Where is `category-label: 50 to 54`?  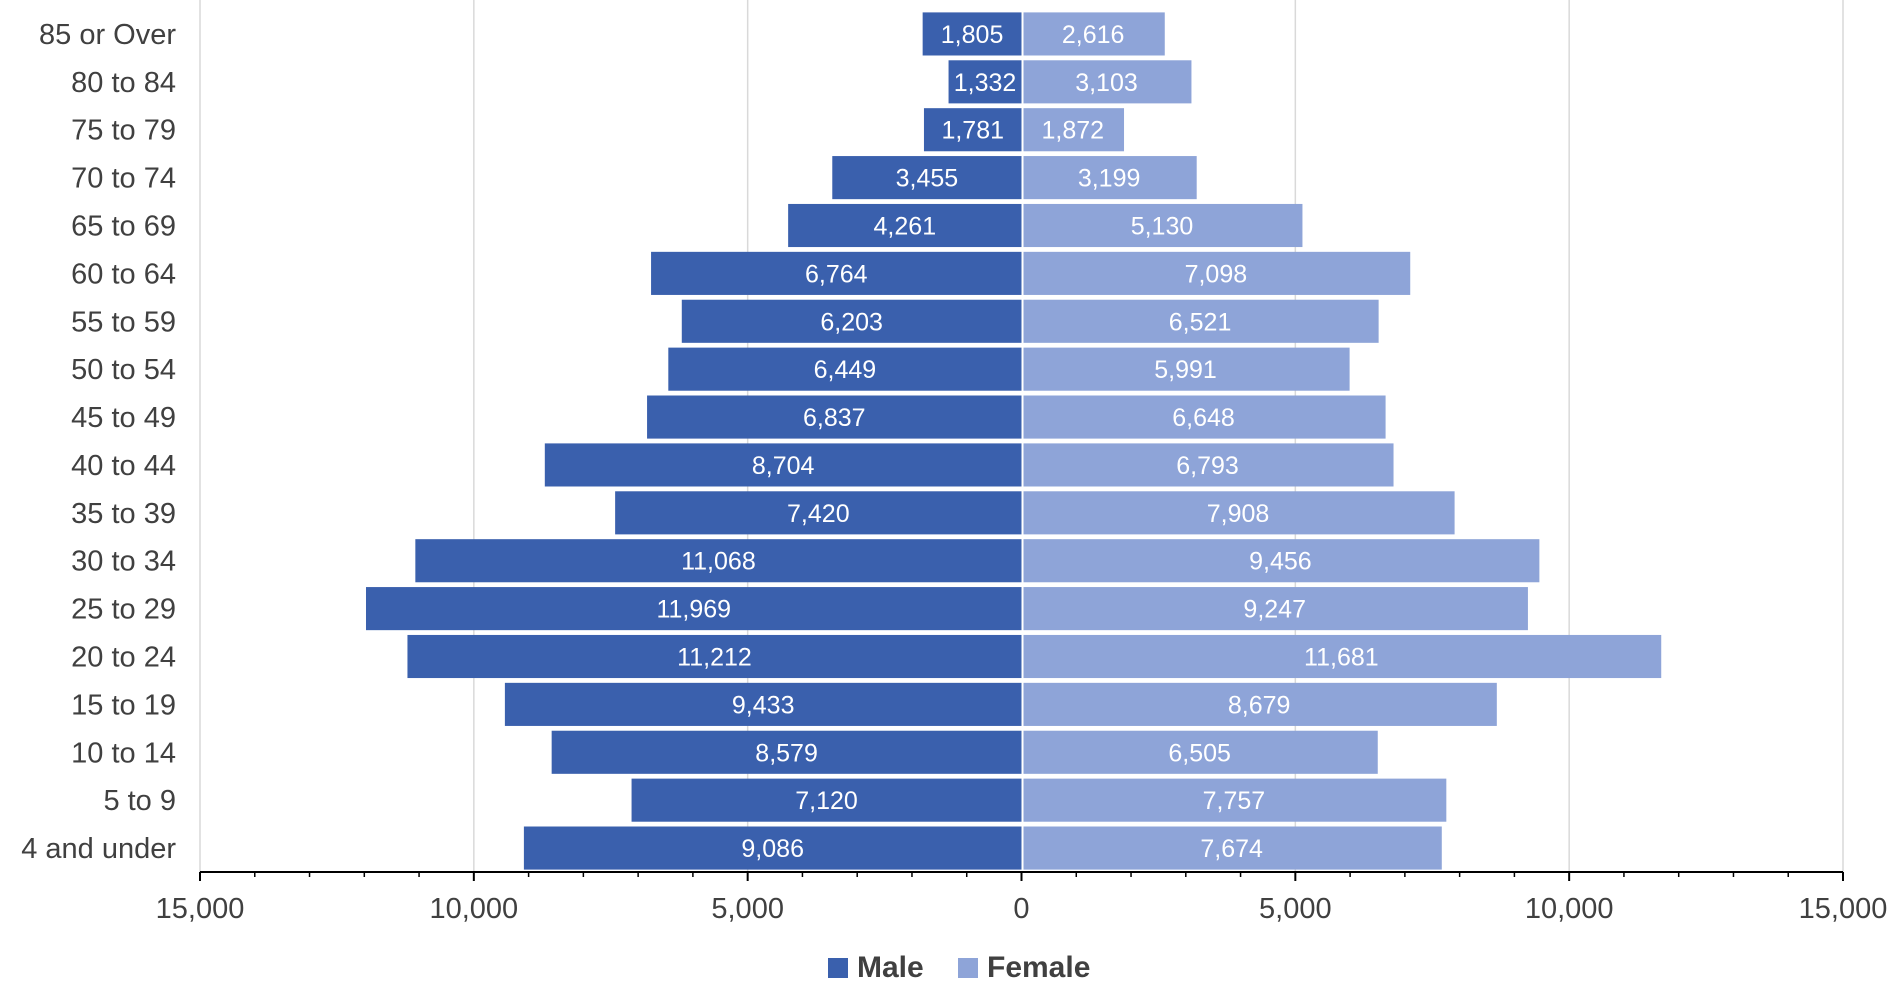
category-label: 50 to 54 is located at coordinates (123, 370).